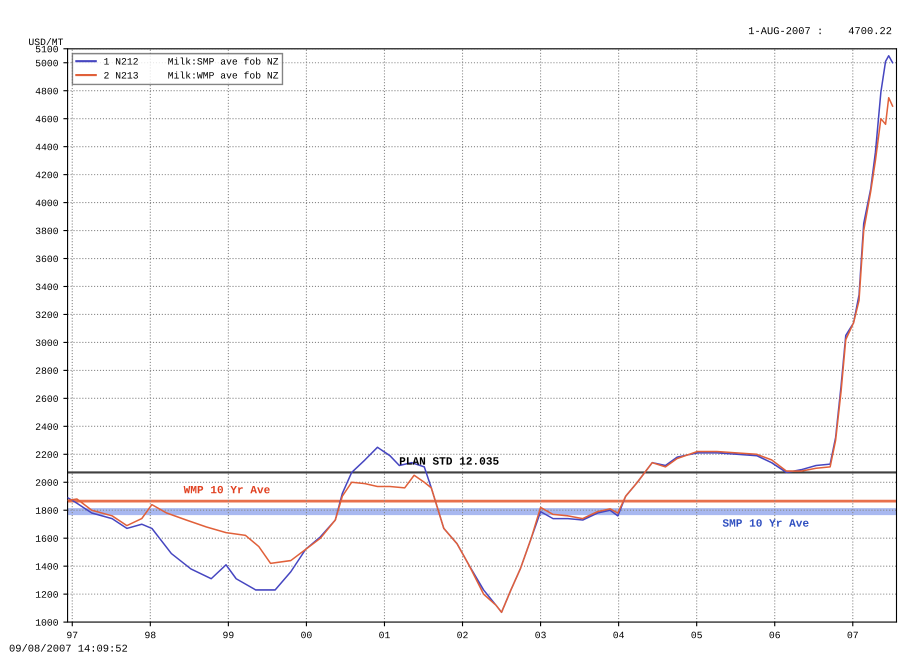 The height and width of the screenshot is (659, 901). What do you see at coordinates (47, 259) in the screenshot?
I see `y-tick-label: 3600` at bounding box center [47, 259].